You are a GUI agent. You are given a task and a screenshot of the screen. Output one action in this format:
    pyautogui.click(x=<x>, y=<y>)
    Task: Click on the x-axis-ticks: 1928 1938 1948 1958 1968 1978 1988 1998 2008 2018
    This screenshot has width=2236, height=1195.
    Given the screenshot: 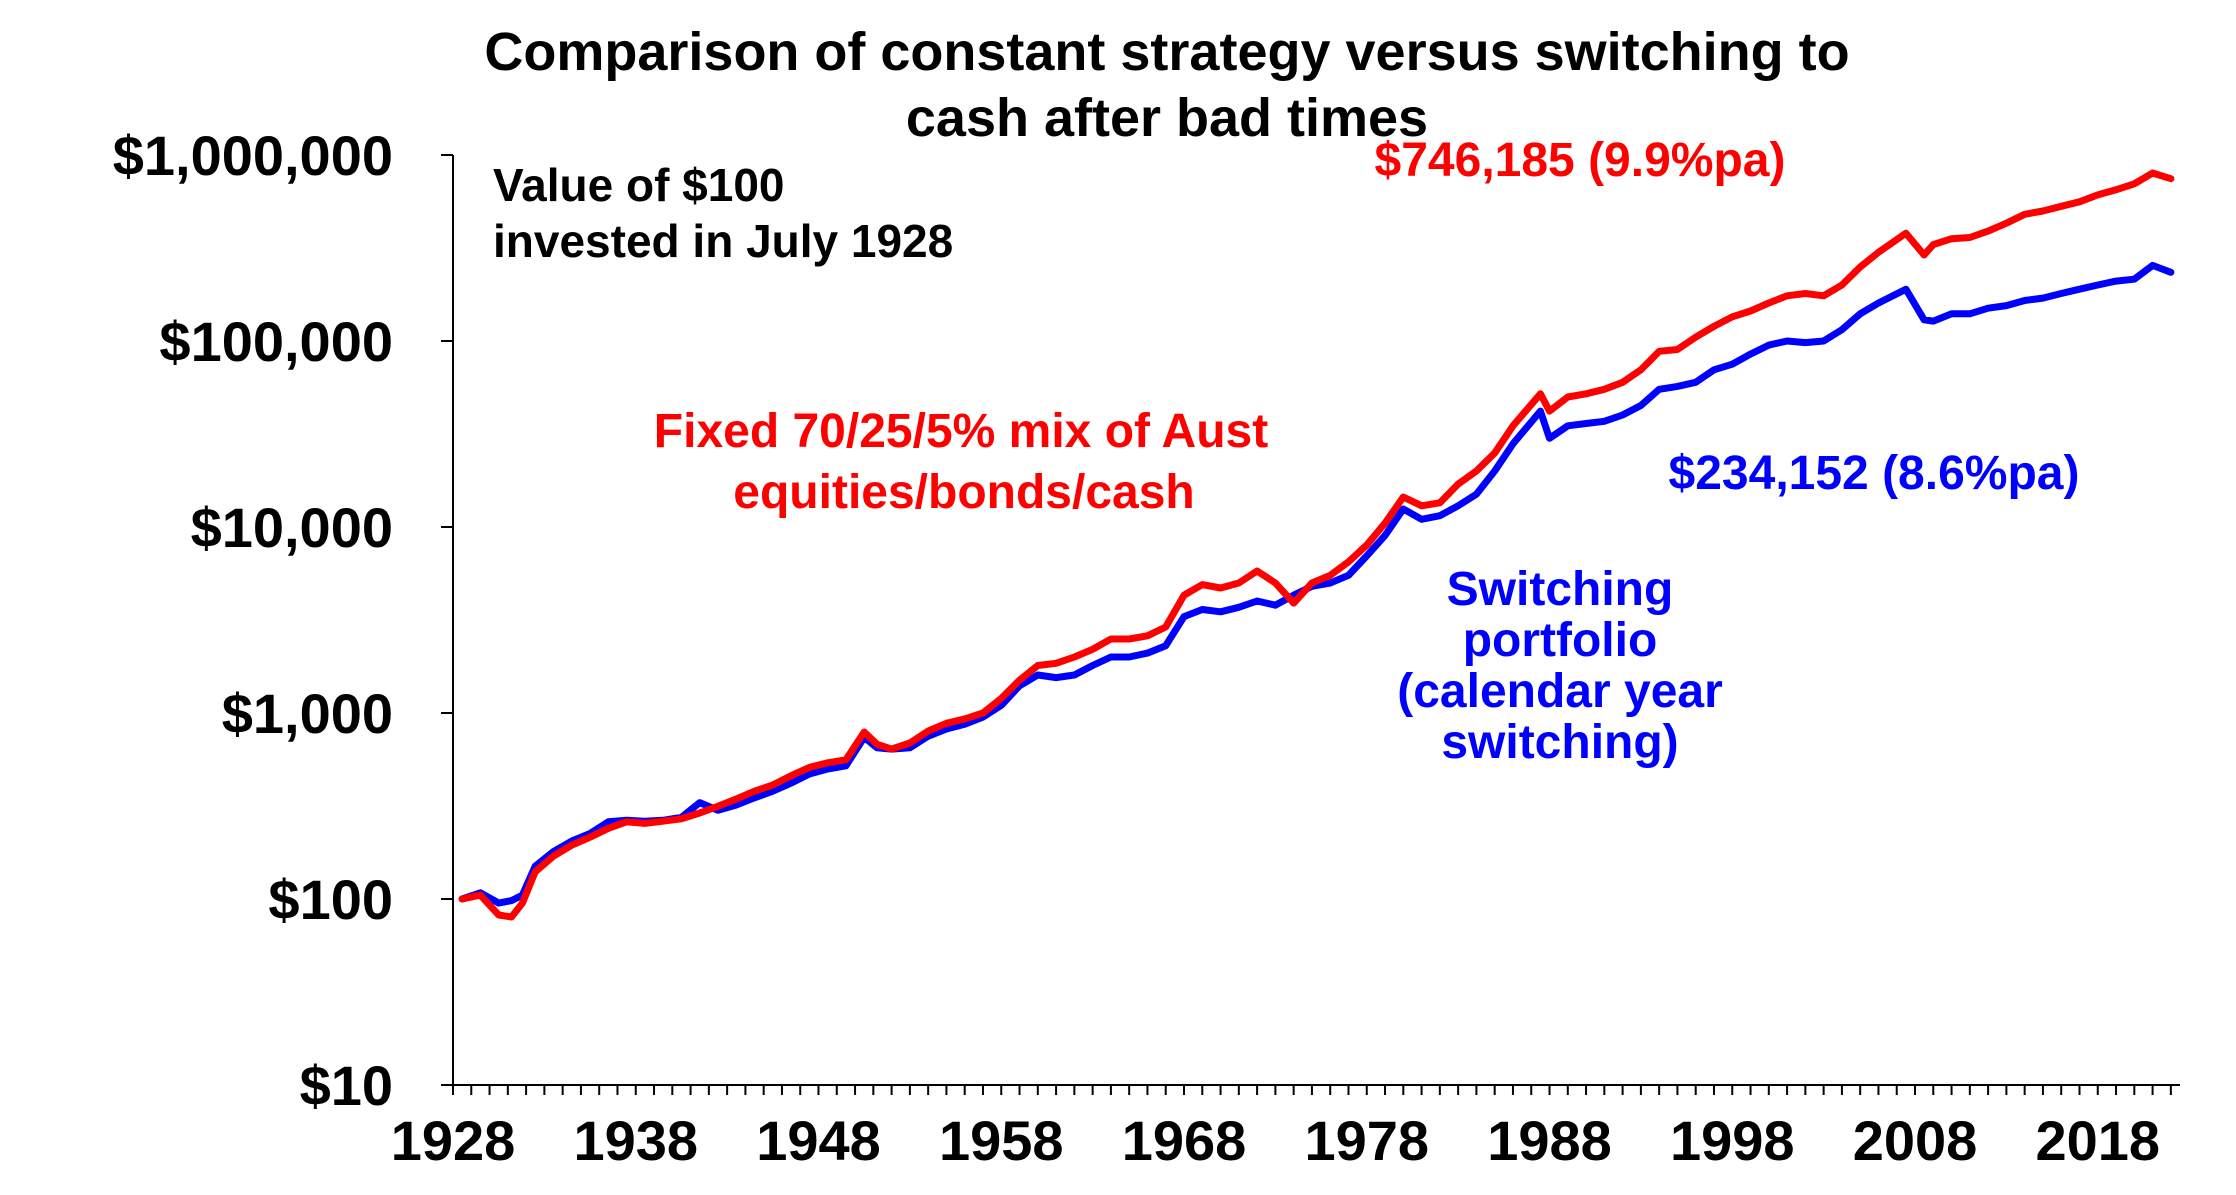 What is the action you would take?
    pyautogui.click(x=1281, y=1128)
    